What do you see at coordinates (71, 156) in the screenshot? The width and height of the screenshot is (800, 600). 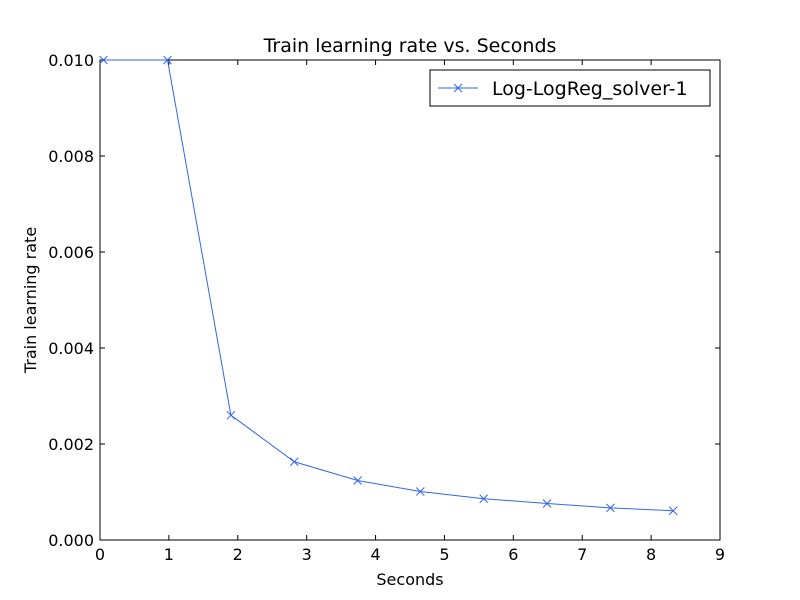 I see `y-tick-label: 0.008` at bounding box center [71, 156].